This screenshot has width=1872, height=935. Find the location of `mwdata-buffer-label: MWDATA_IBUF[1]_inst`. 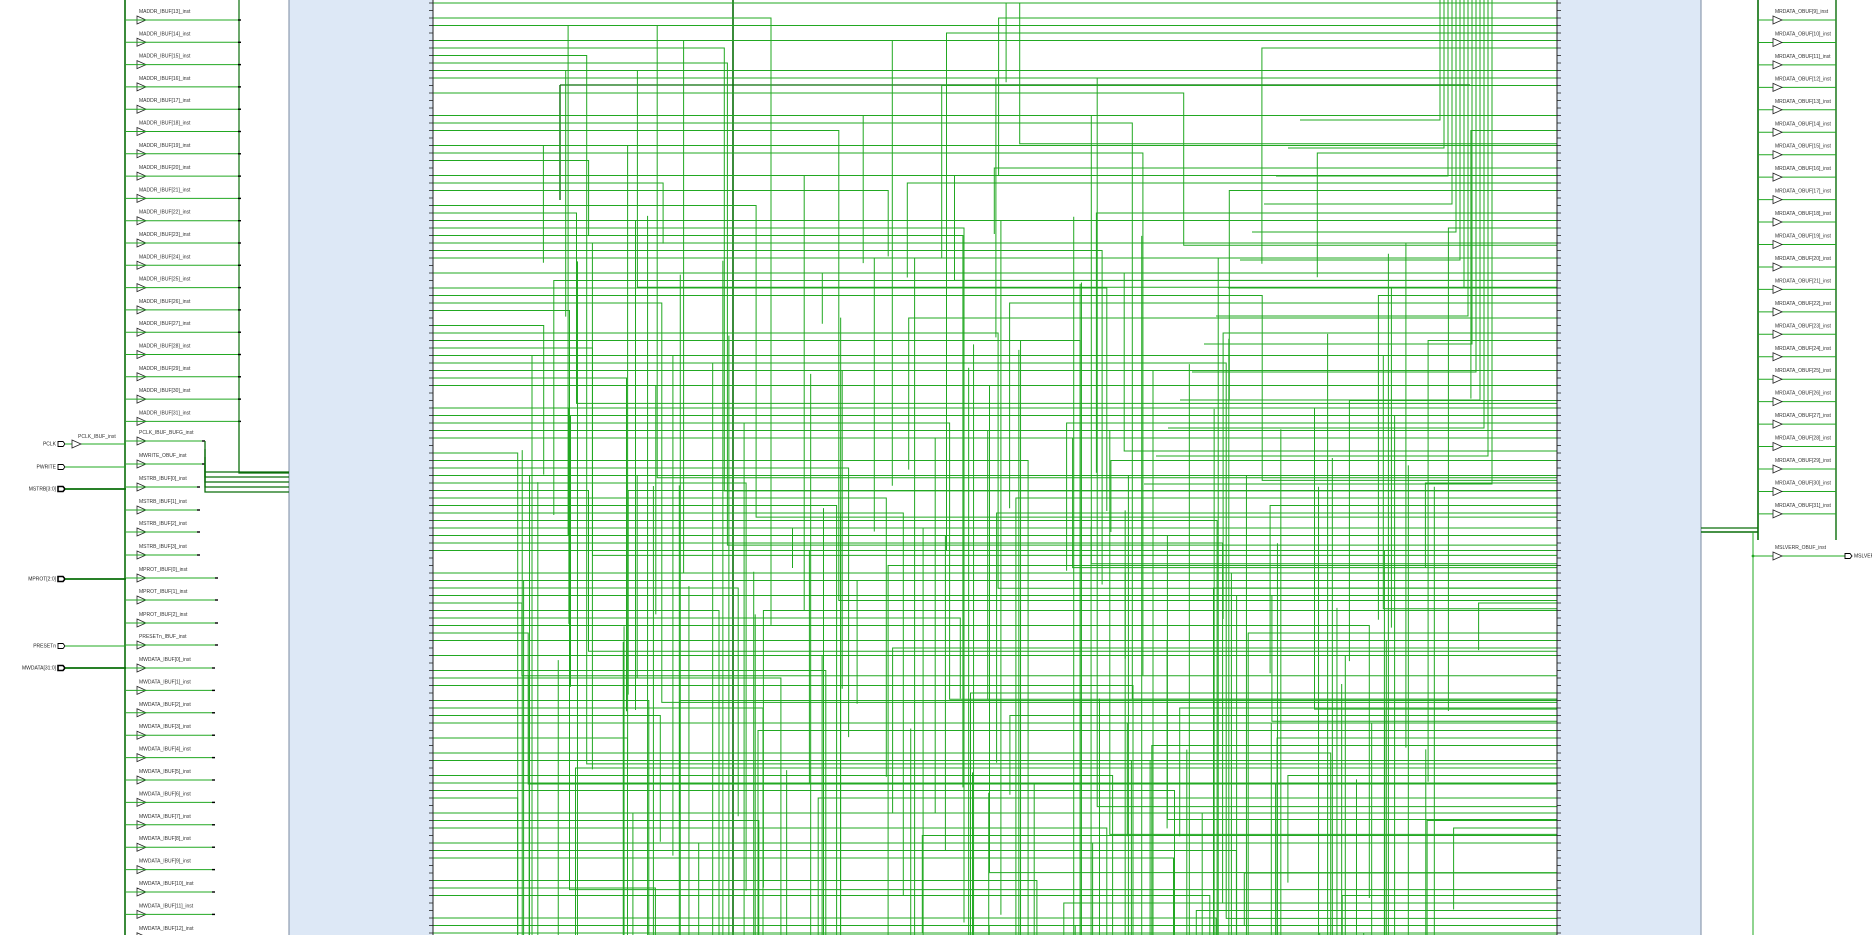

mwdata-buffer-label: MWDATA_IBUF[1]_inst is located at coordinates (165, 682).